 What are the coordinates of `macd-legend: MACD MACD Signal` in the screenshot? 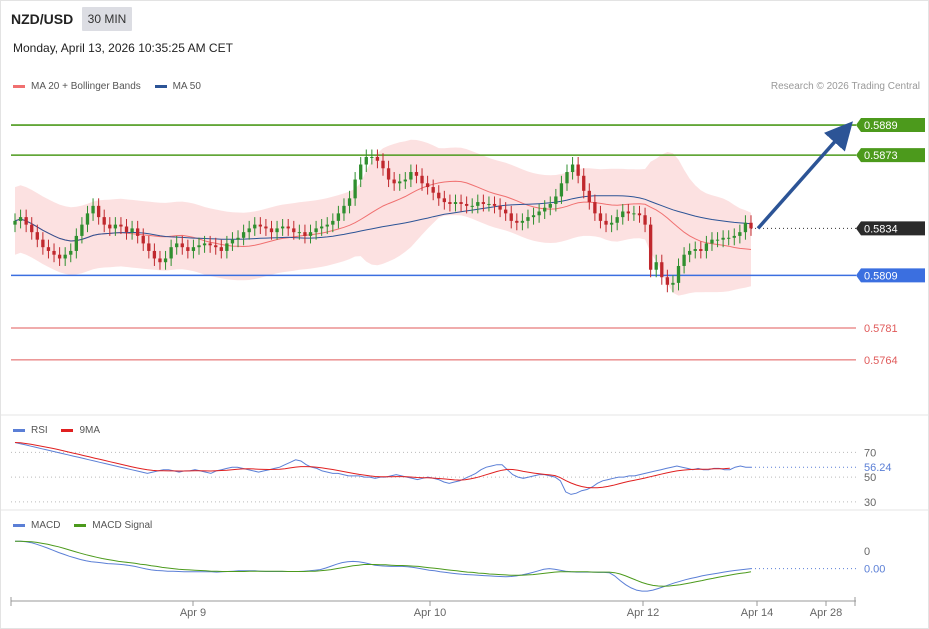 It's located at (88, 525).